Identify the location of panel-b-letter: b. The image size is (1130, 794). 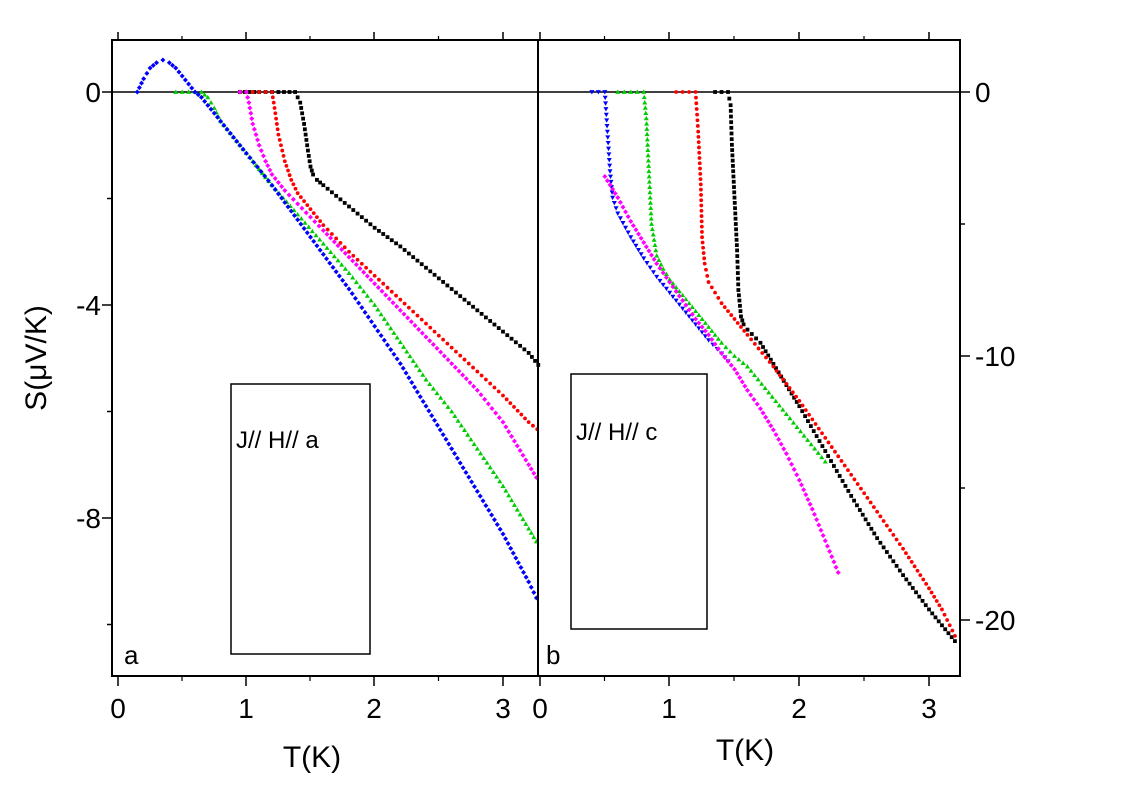
(553, 655).